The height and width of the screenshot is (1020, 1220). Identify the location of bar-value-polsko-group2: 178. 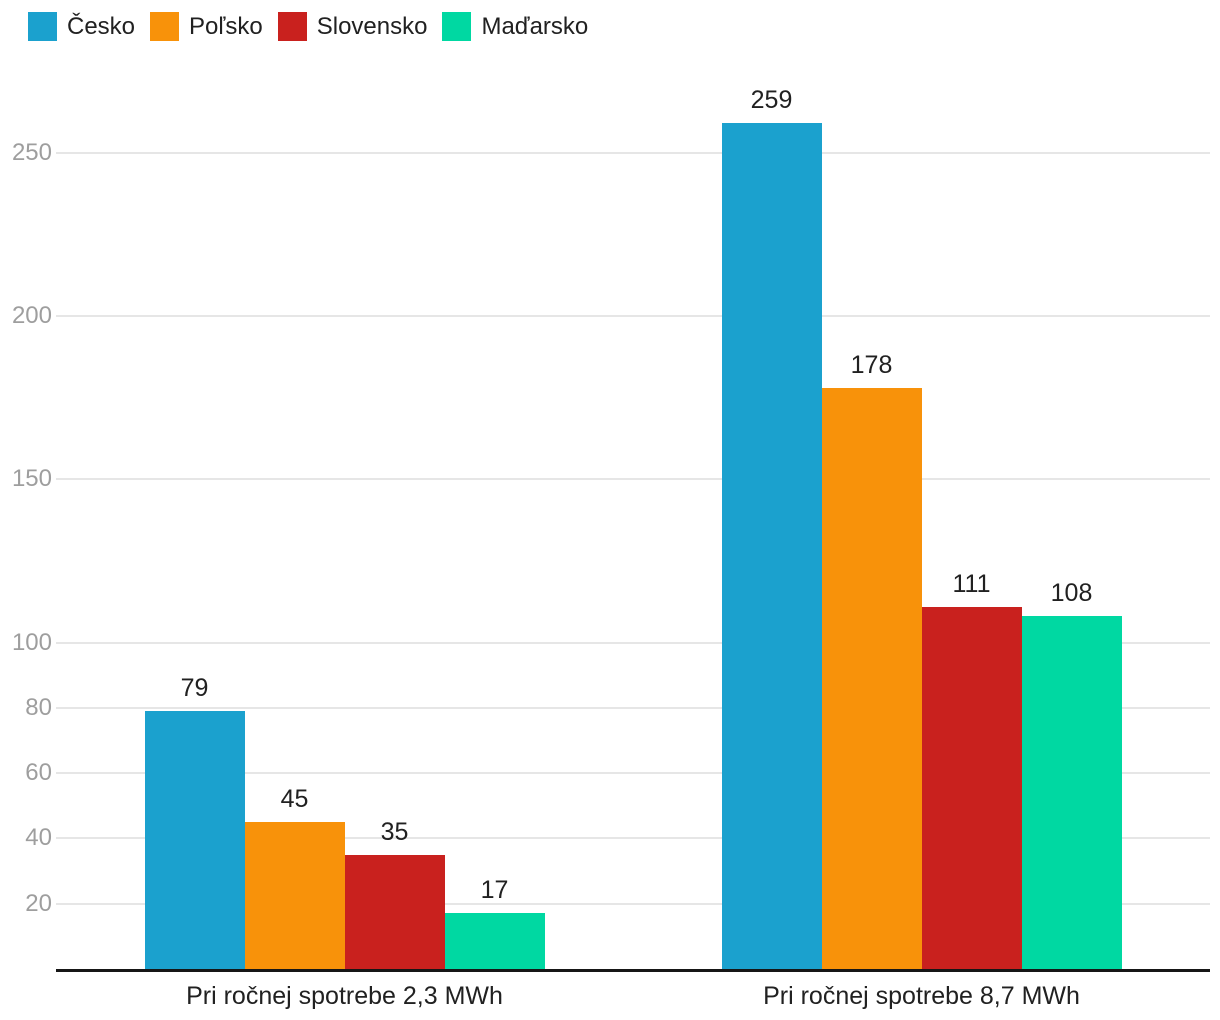
(871, 364).